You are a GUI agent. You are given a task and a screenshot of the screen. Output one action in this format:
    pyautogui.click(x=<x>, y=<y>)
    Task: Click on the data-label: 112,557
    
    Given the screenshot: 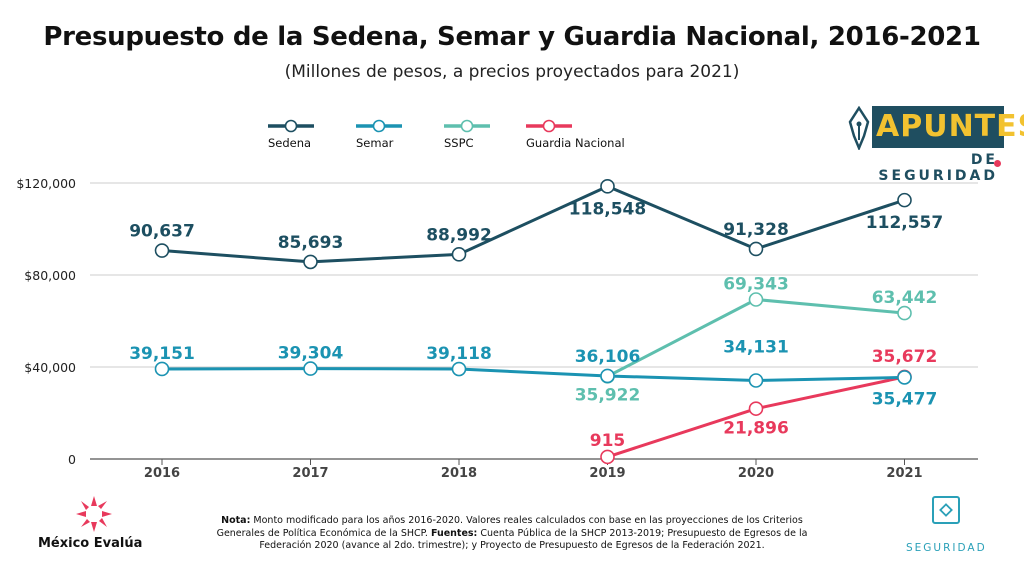 What is the action you would take?
    pyautogui.click(x=904, y=223)
    